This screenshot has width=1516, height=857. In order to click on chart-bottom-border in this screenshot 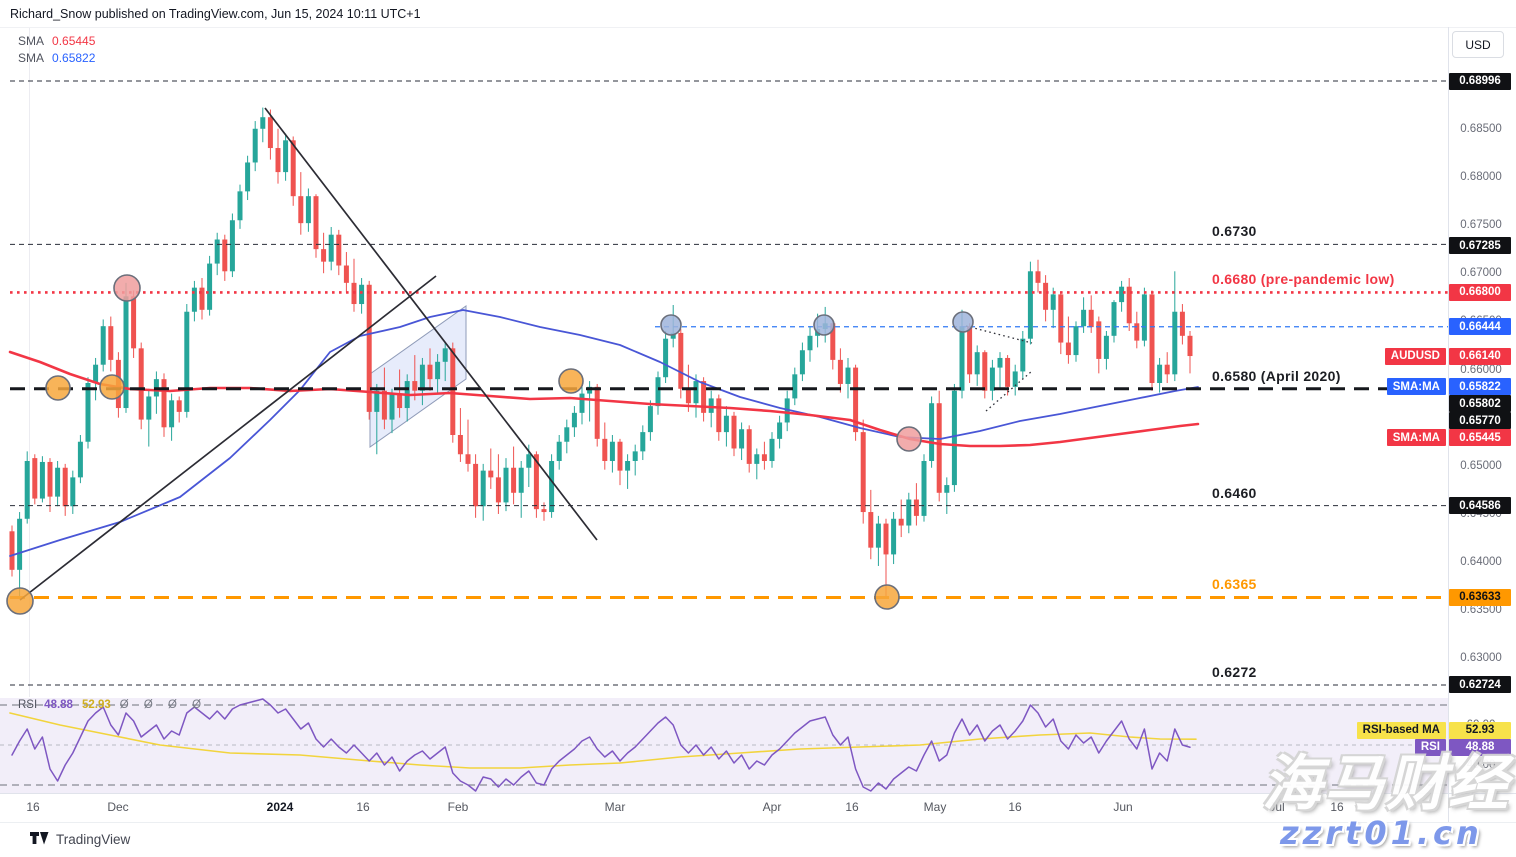, I will do `click(758, 822)`.